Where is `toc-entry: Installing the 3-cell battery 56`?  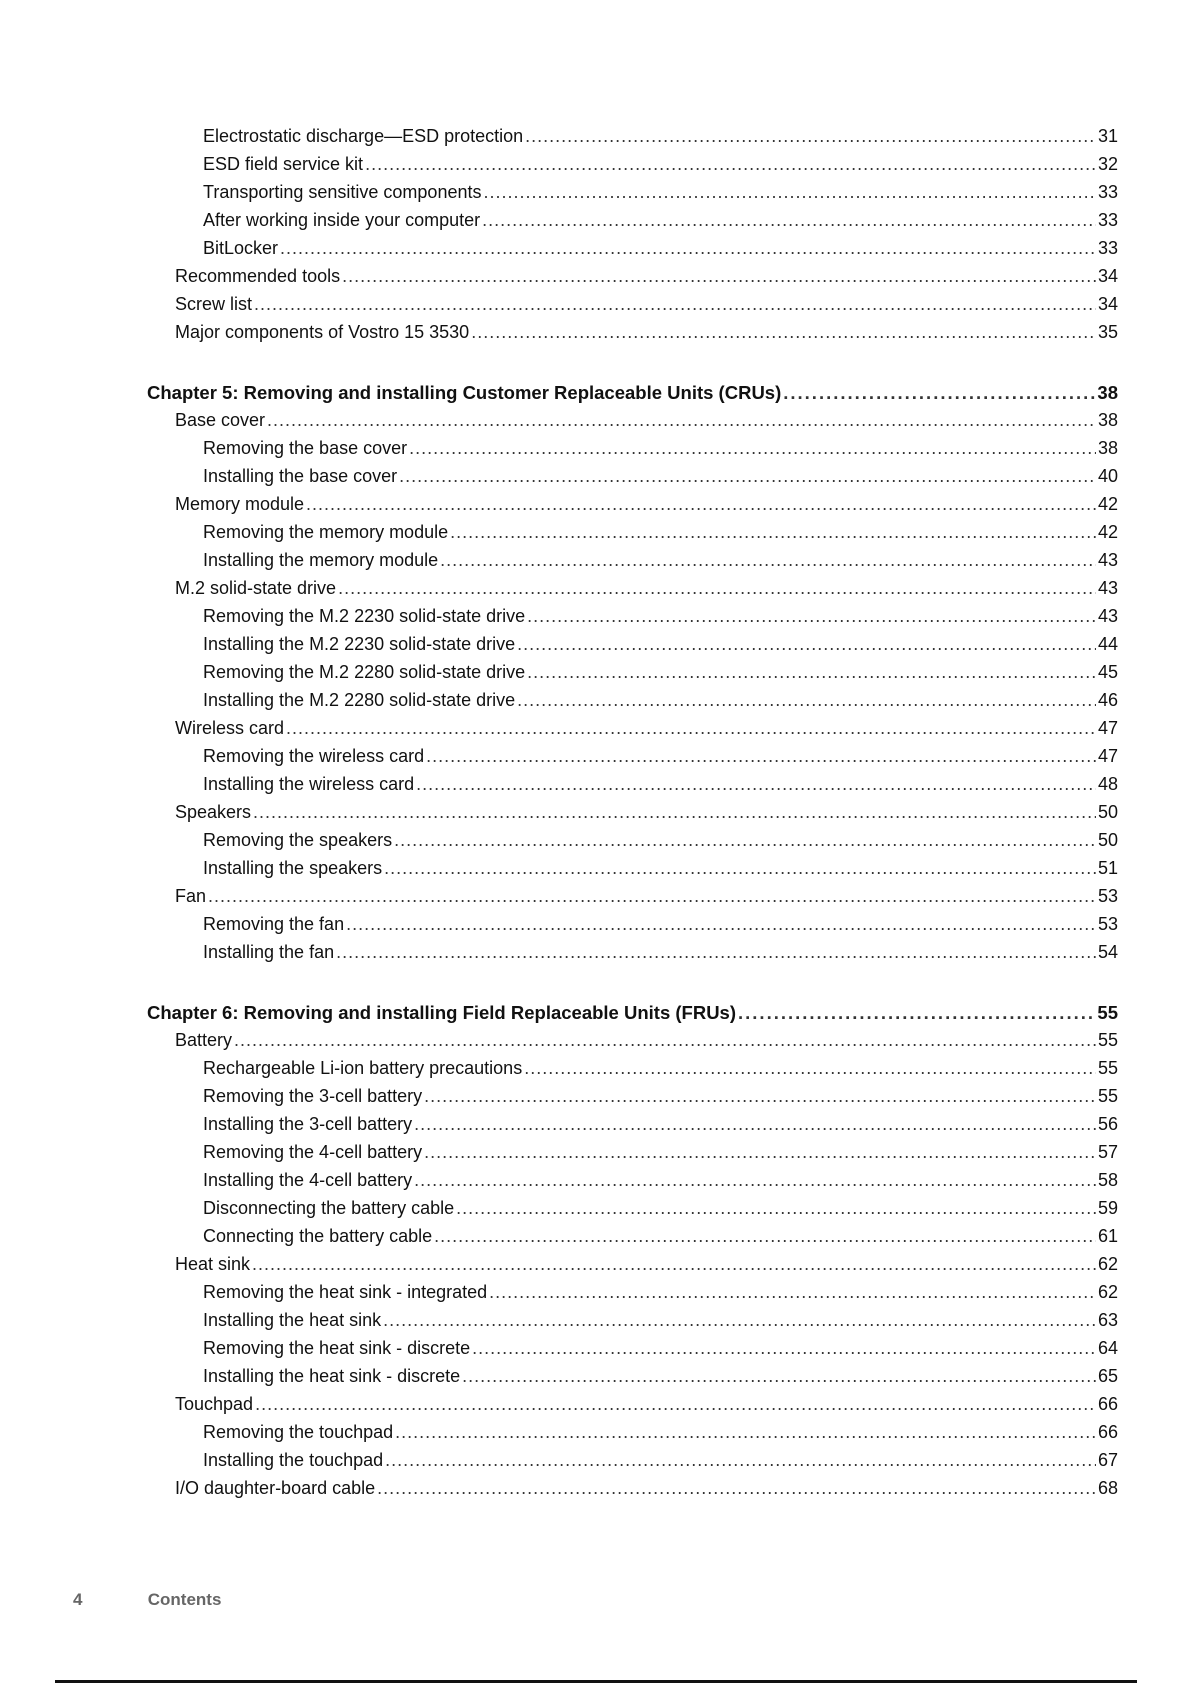
toc-entry: Installing the 3-cell battery 56 is located at coordinates (632, 1128).